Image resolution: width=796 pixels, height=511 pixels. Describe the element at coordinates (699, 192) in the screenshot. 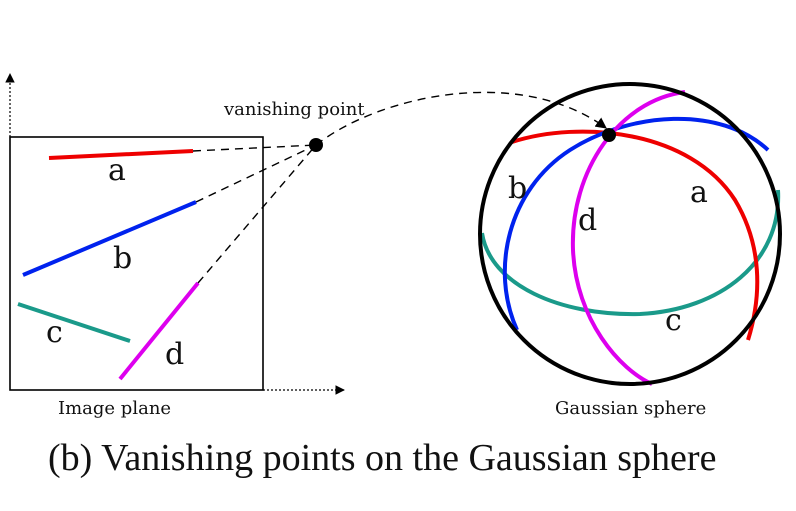

I see `circle-label-a: a` at that location.